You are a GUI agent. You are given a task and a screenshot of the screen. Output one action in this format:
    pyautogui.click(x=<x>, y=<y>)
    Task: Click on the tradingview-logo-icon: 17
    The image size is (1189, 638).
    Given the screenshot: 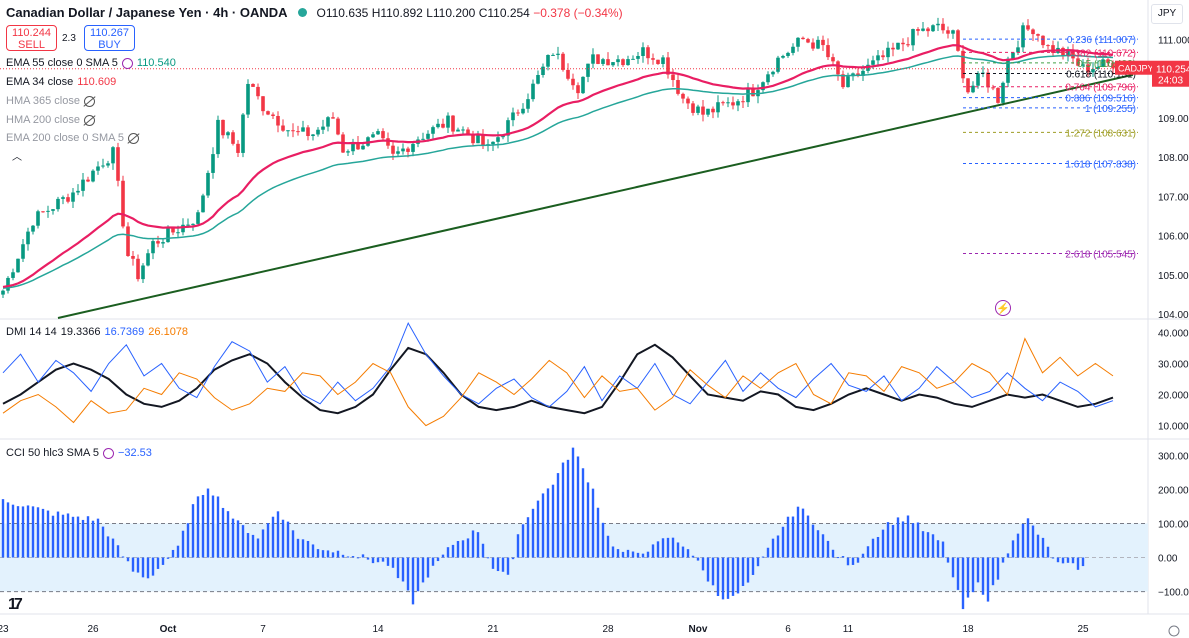 What is the action you would take?
    pyautogui.click(x=15, y=604)
    